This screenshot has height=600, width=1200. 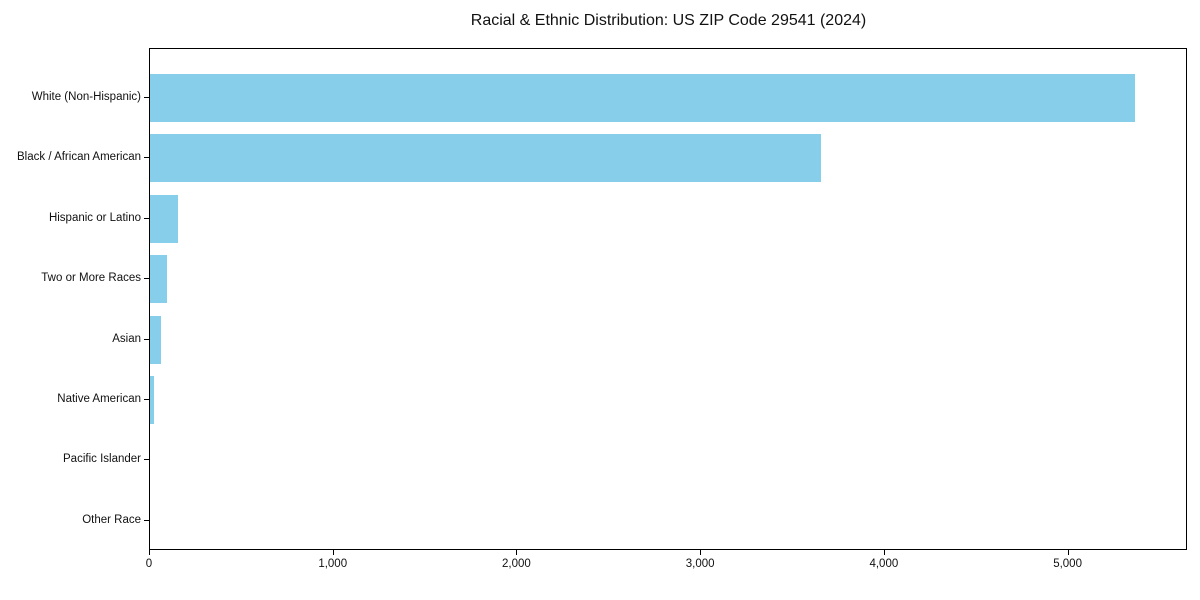 What do you see at coordinates (158, 279) in the screenshot?
I see `bar-two-or-more-races` at bounding box center [158, 279].